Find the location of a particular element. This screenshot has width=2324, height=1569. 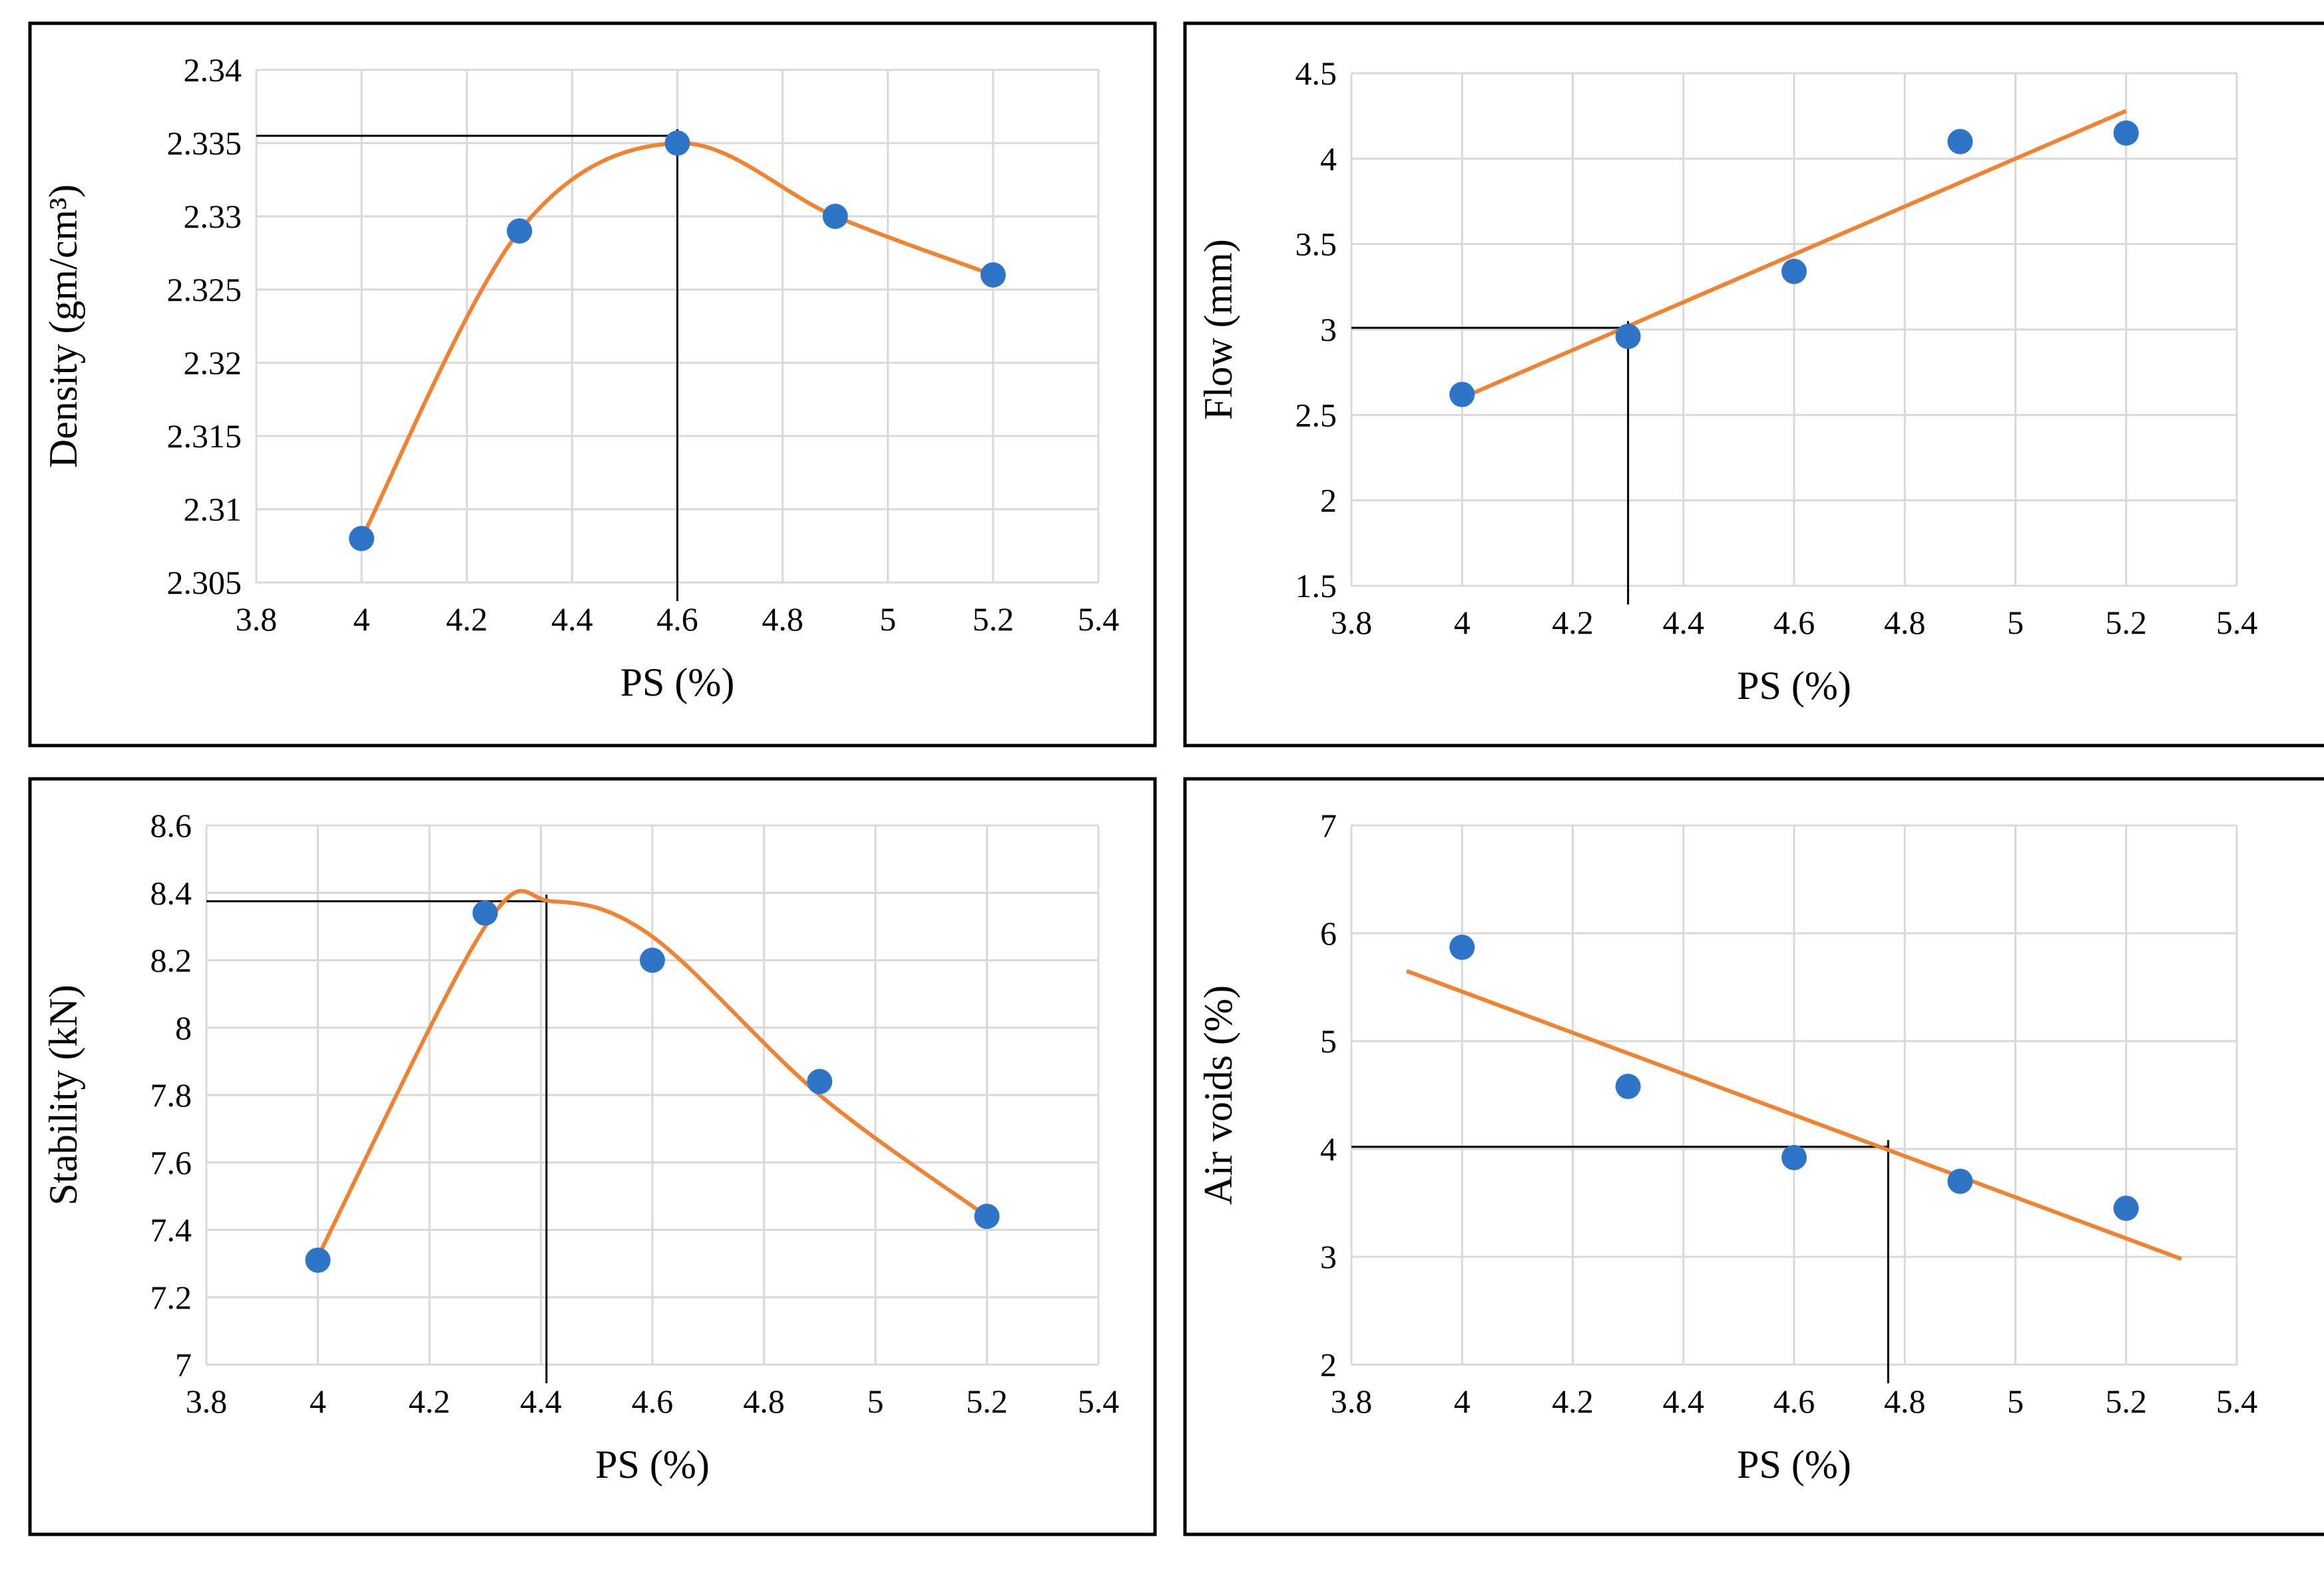

flow-x-axis-label: PS (%) is located at coordinates (1794, 686).